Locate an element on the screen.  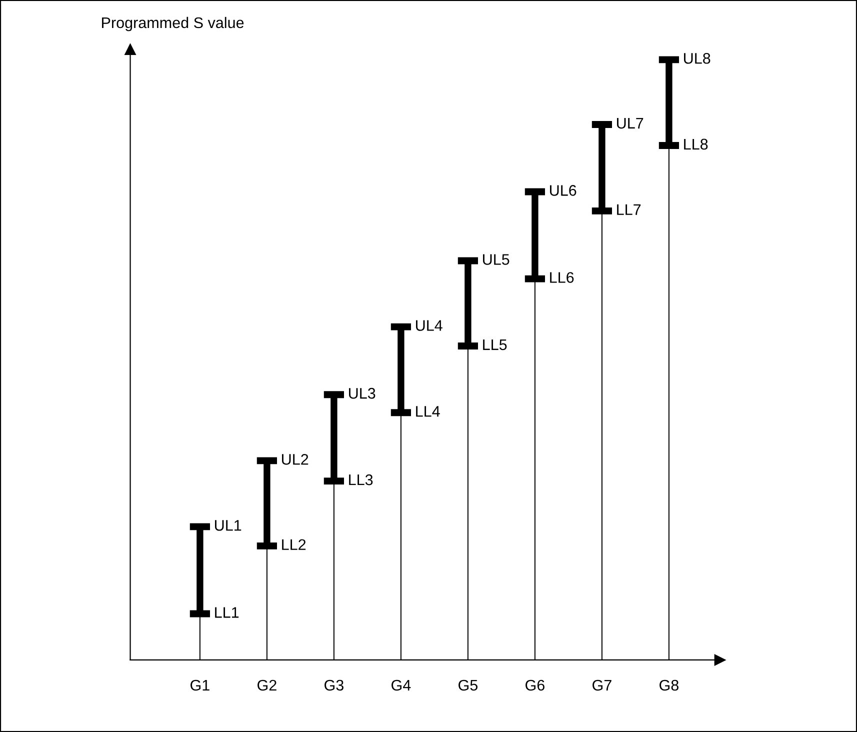
y-axis-title: Programmed S value is located at coordinates (173, 24).